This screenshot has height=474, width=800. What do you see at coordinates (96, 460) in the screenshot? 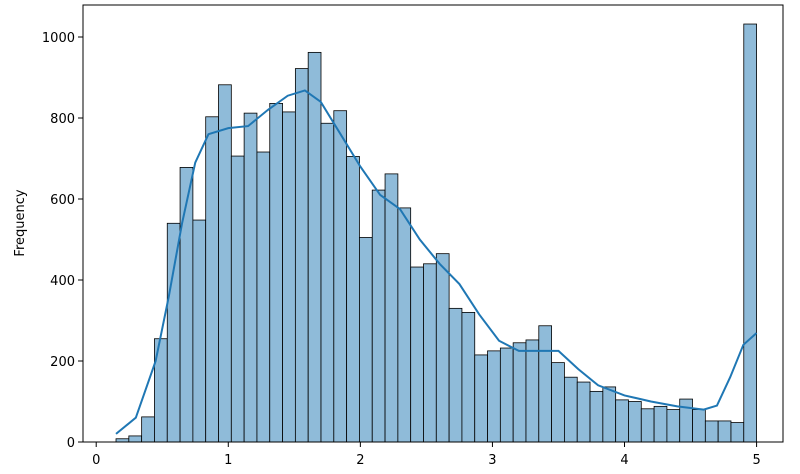
I see `x-tick-label: 0` at bounding box center [96, 460].